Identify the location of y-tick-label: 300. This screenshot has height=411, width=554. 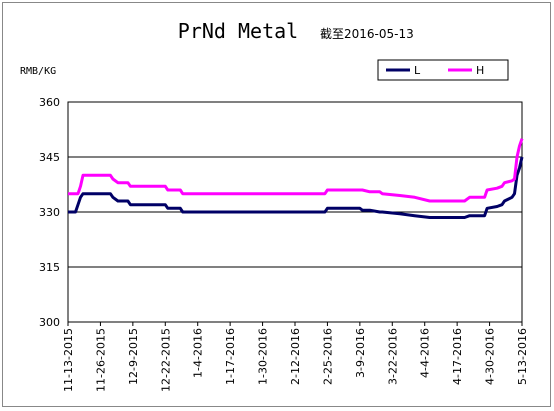
(49, 322).